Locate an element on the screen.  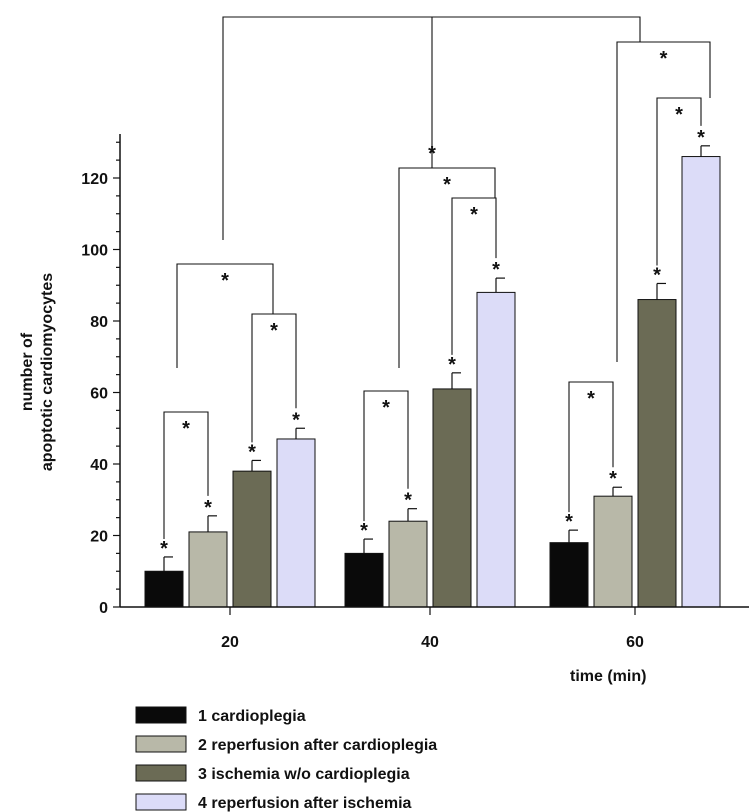
y-tick-label: 20 is located at coordinates (99, 537).